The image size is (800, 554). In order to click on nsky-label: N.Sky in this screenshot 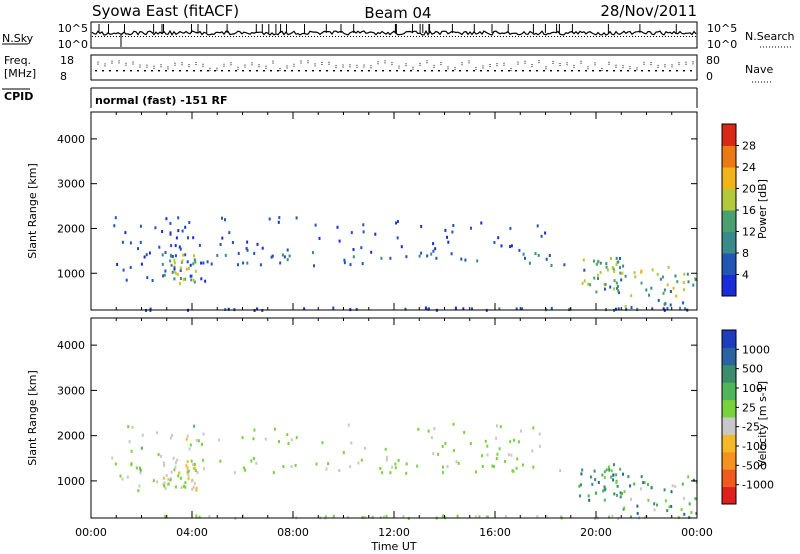, I will do `click(18, 38)`.